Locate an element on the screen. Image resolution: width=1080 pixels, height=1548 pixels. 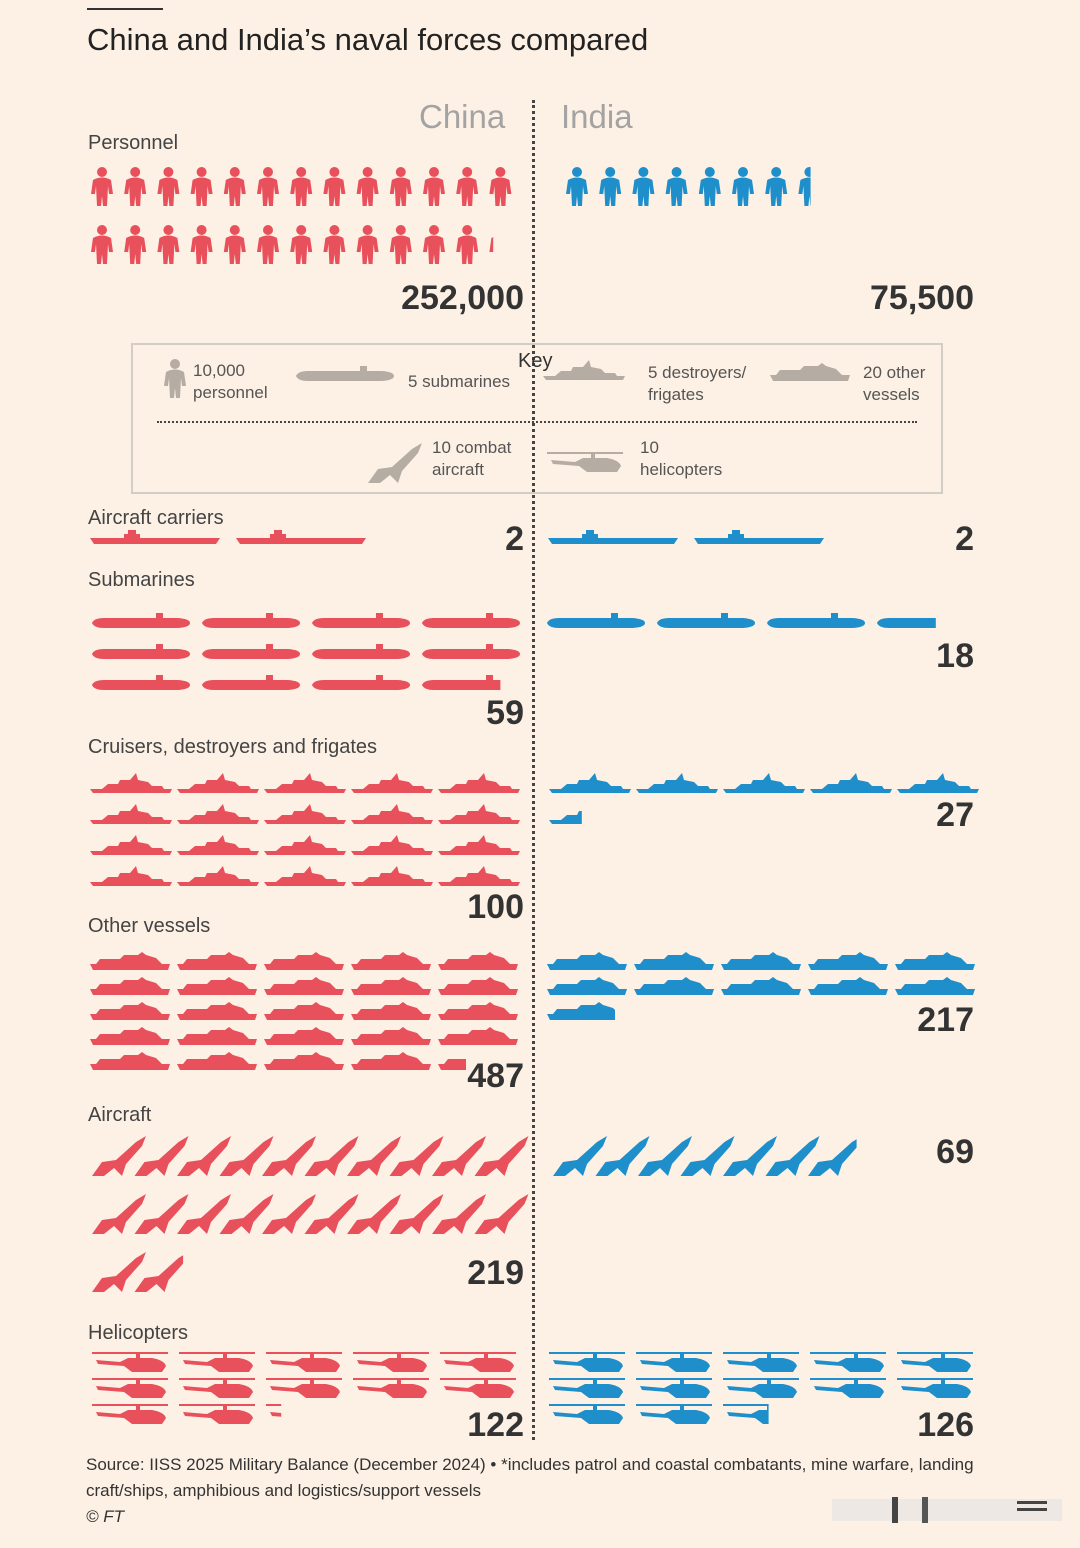
watermark-icon is located at coordinates (947, 1510).